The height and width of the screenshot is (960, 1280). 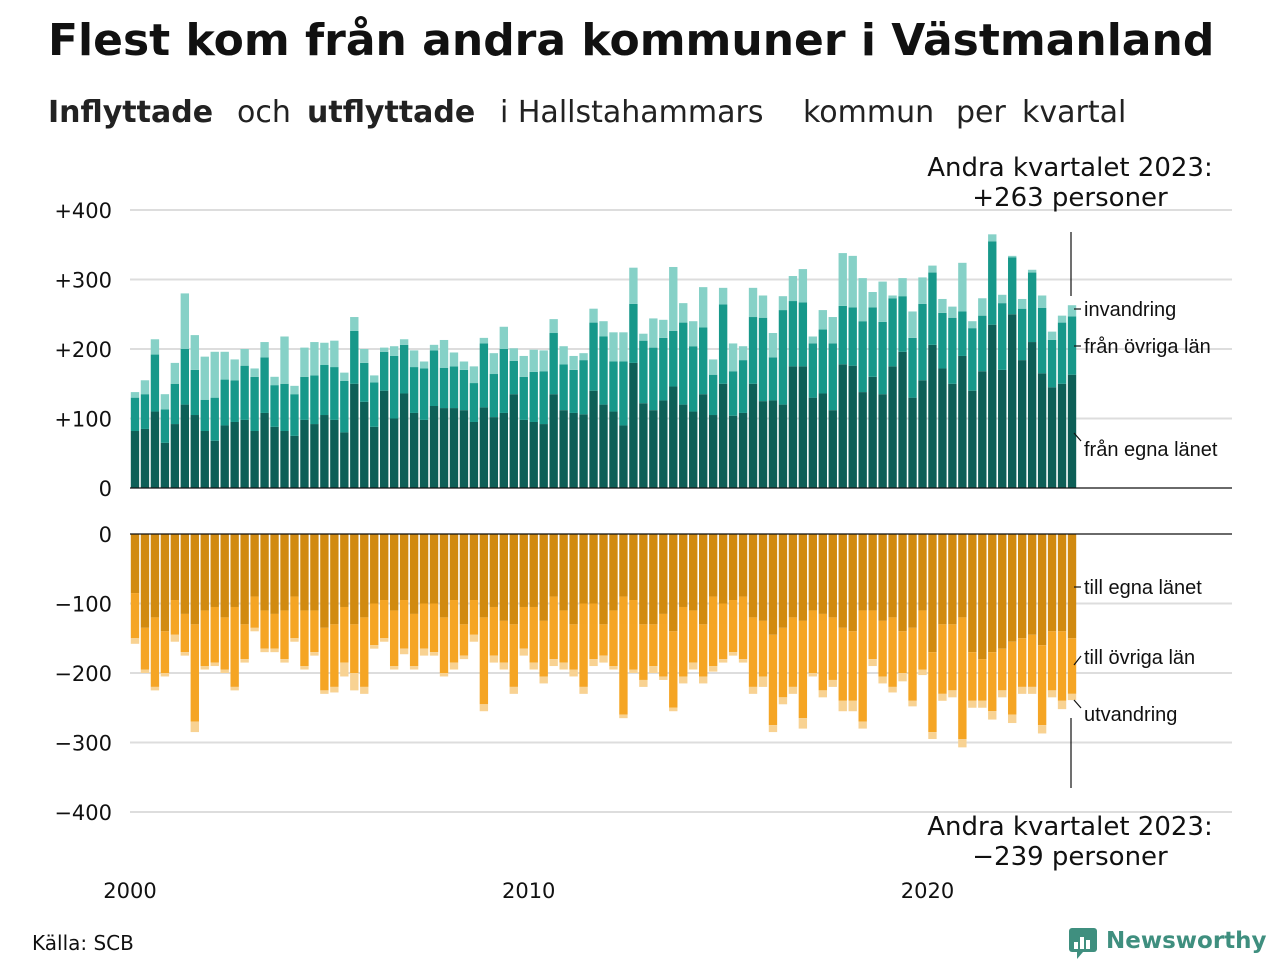 What do you see at coordinates (83, 211) in the screenshot?
I see `ytick-label-in: +400` at bounding box center [83, 211].